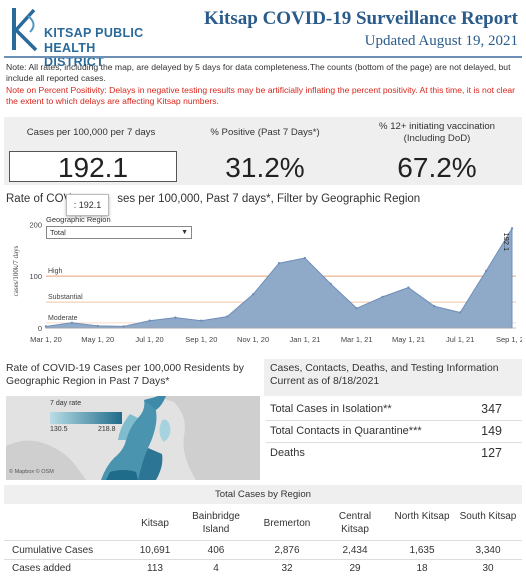 This screenshot has width=526, height=585. I want to click on table-cell: 29, so click(355, 568).